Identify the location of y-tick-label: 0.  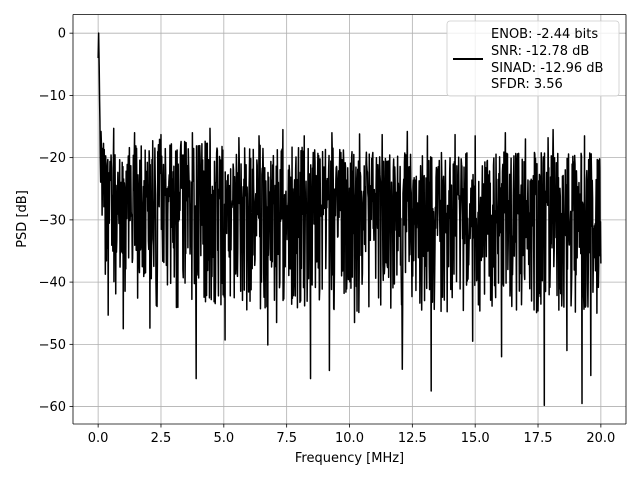
(62, 34).